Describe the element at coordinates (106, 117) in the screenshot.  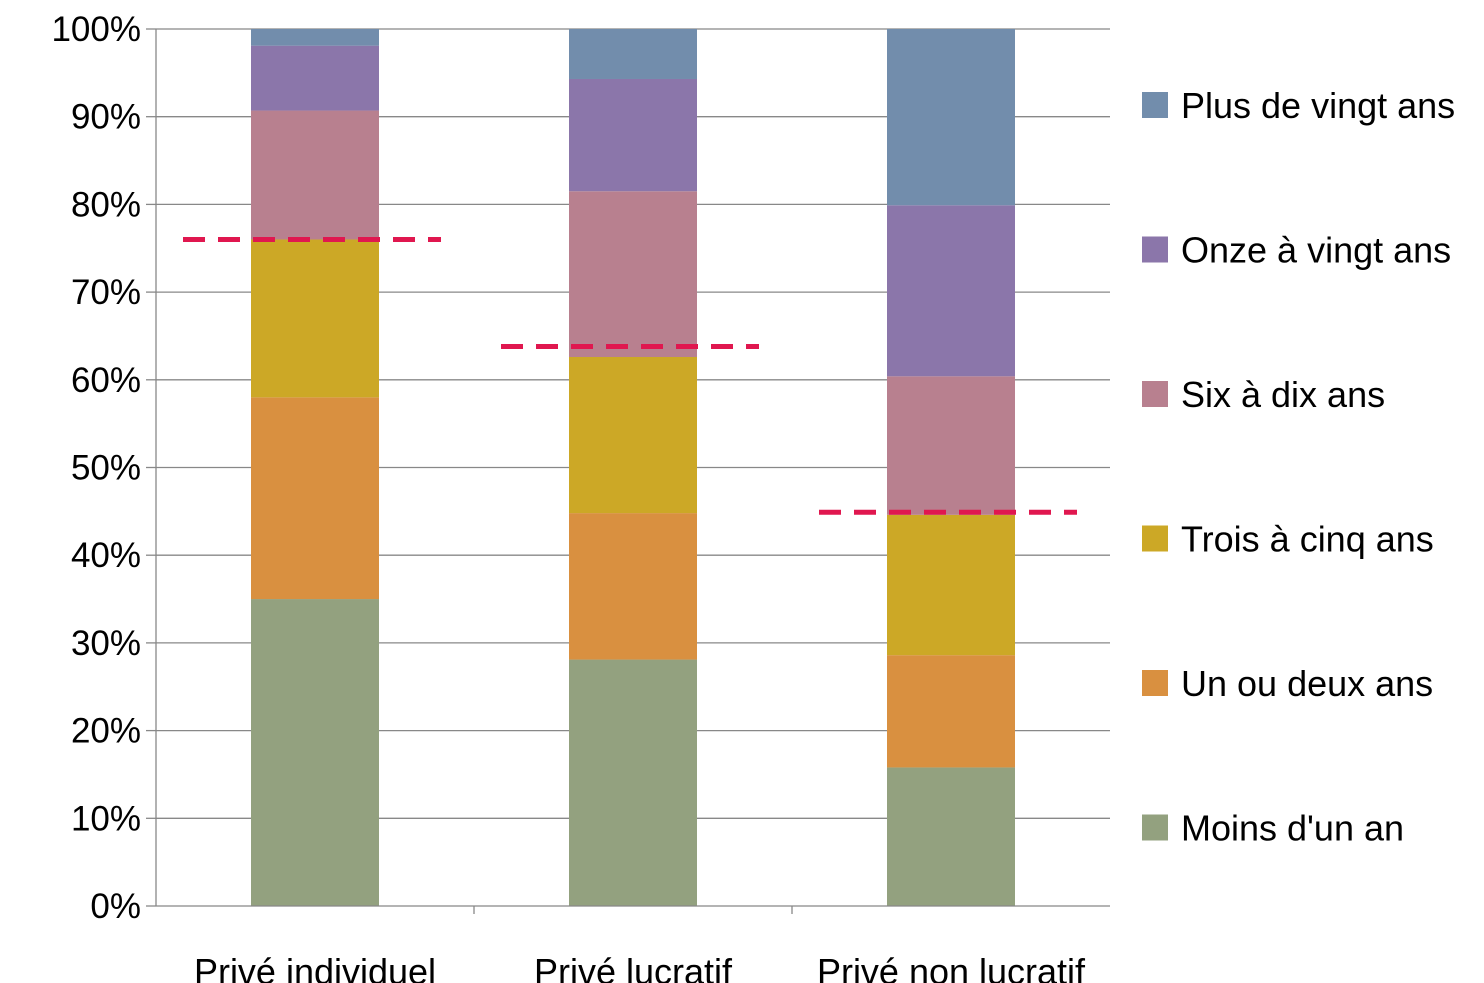
I see `y-tick-label: 90%` at that location.